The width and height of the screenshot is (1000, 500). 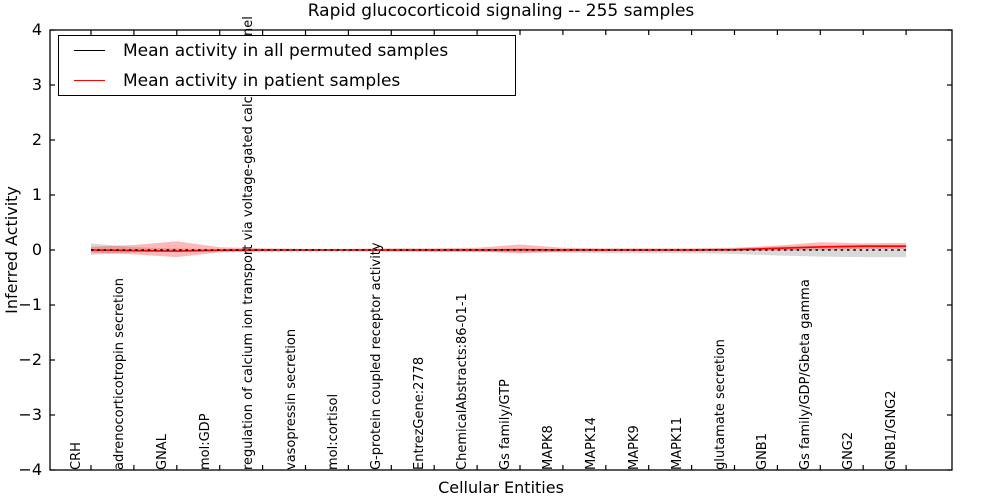 What do you see at coordinates (548, 447) in the screenshot?
I see `x-tick-label: MAPK8` at bounding box center [548, 447].